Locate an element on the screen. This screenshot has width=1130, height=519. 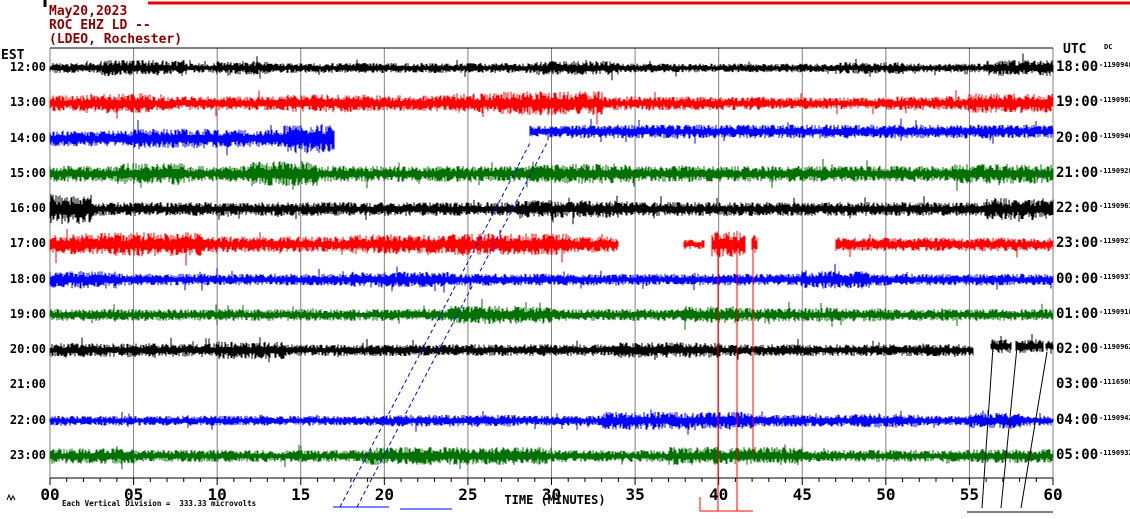
x-tick-label: 60 is located at coordinates (1053, 494).